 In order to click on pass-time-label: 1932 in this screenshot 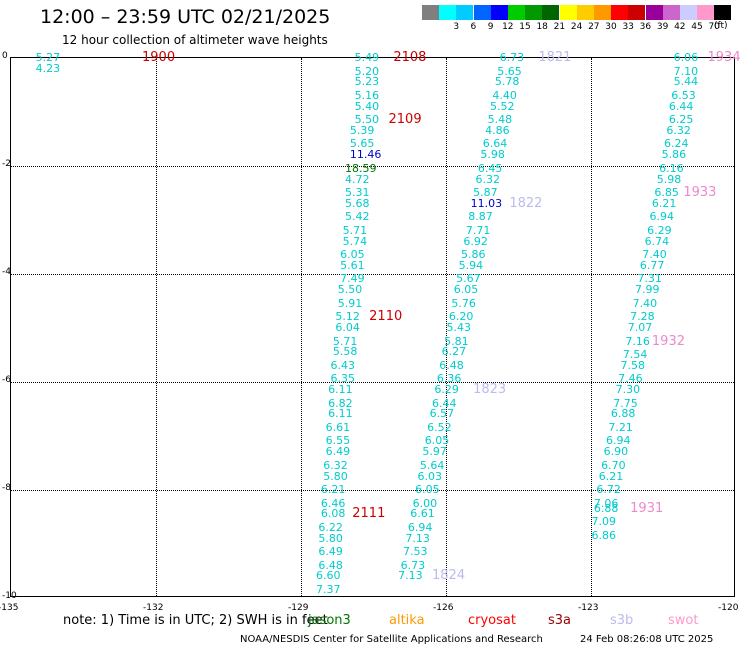, I will do `click(668, 341)`.